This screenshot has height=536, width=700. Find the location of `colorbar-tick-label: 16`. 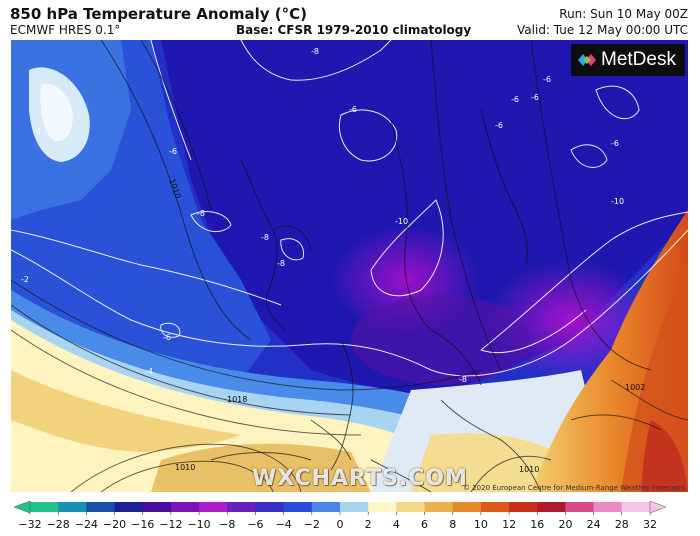

colorbar-tick-label: 16 is located at coordinates (537, 524).